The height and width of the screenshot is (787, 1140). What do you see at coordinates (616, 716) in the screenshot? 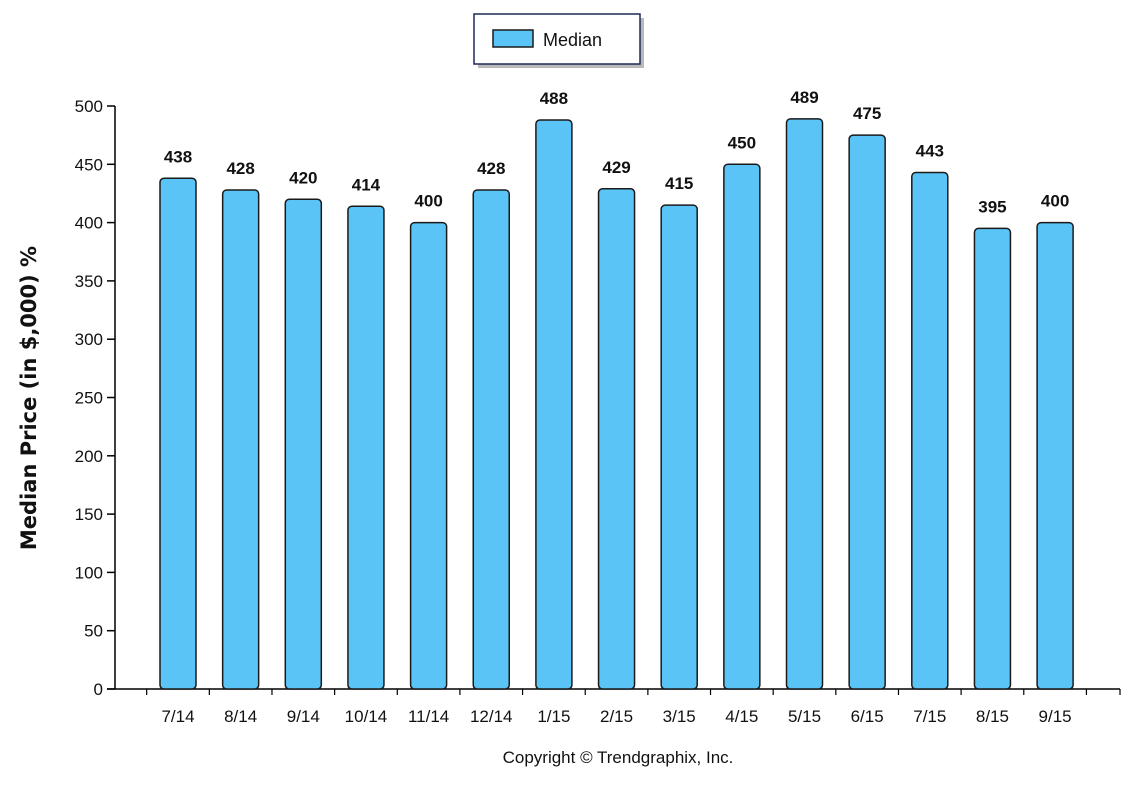
I see `x-tick-label: 2/15` at bounding box center [616, 716].